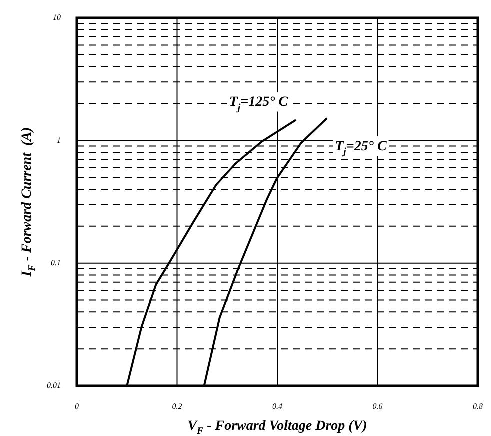  I want to click on y-tick-label: 10, so click(57, 17).